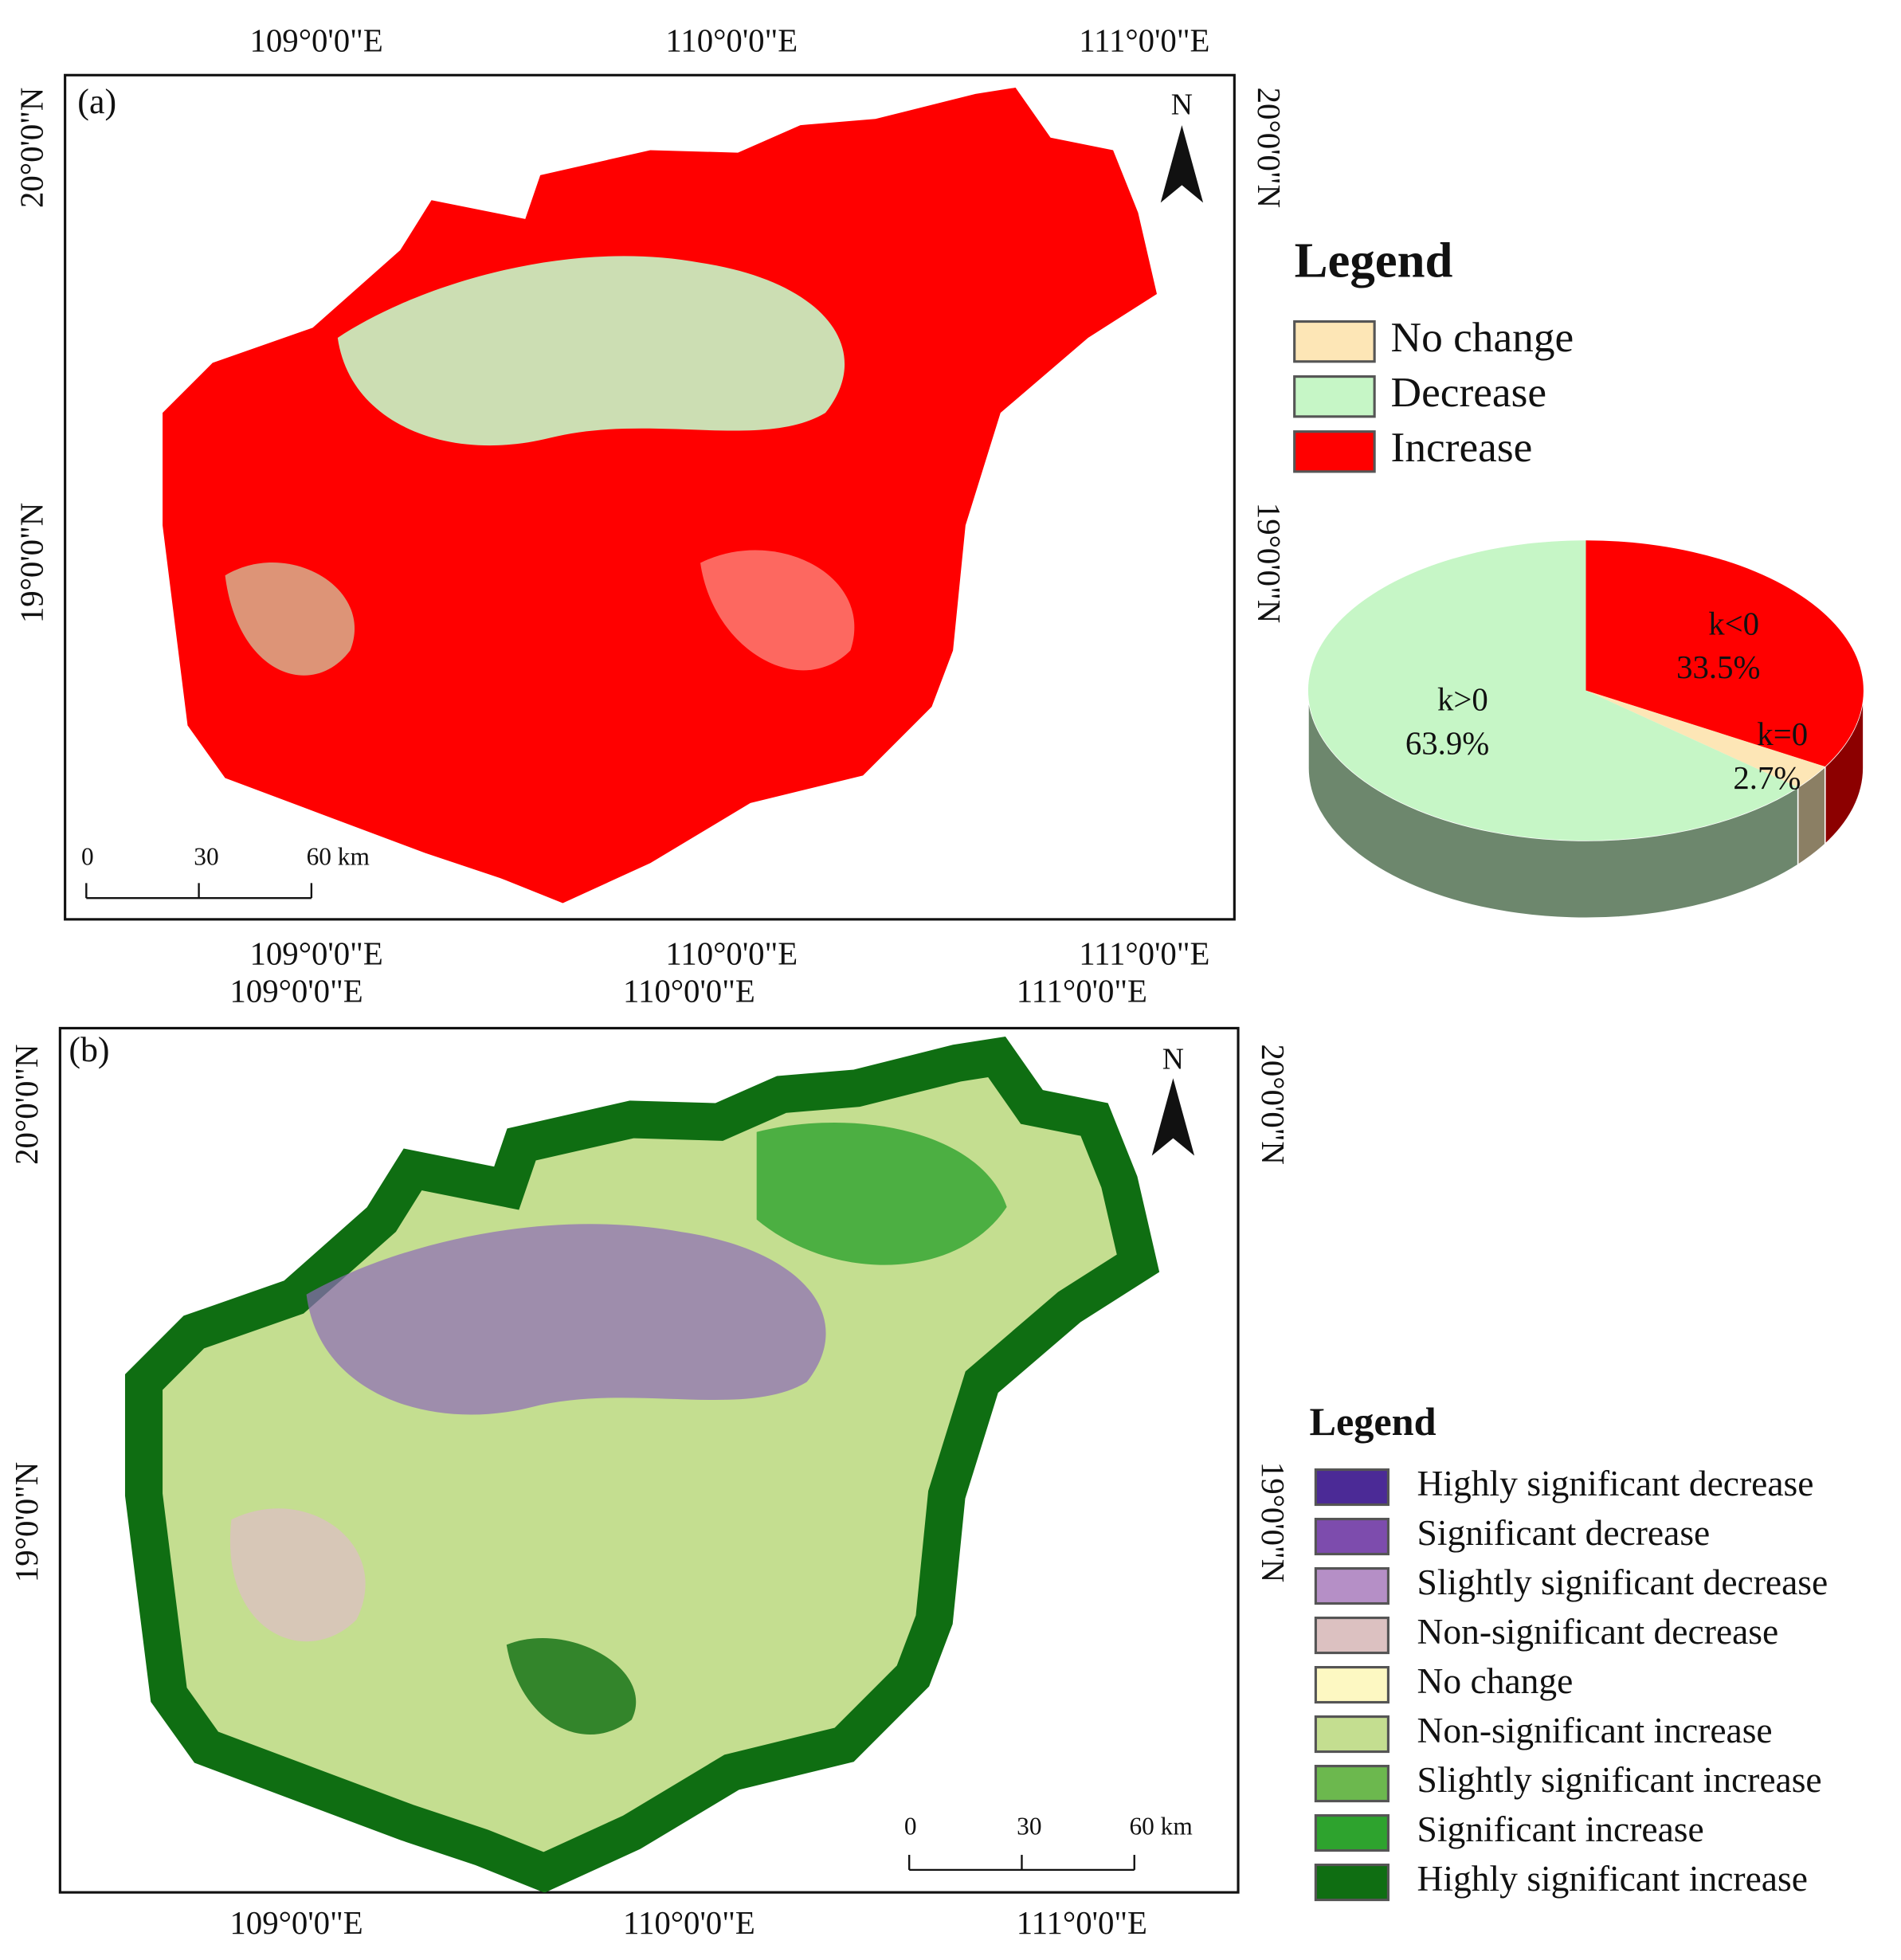 This screenshot has height=1960, width=1901. I want to click on legend-label: Non-significant increase, so click(1595, 1730).